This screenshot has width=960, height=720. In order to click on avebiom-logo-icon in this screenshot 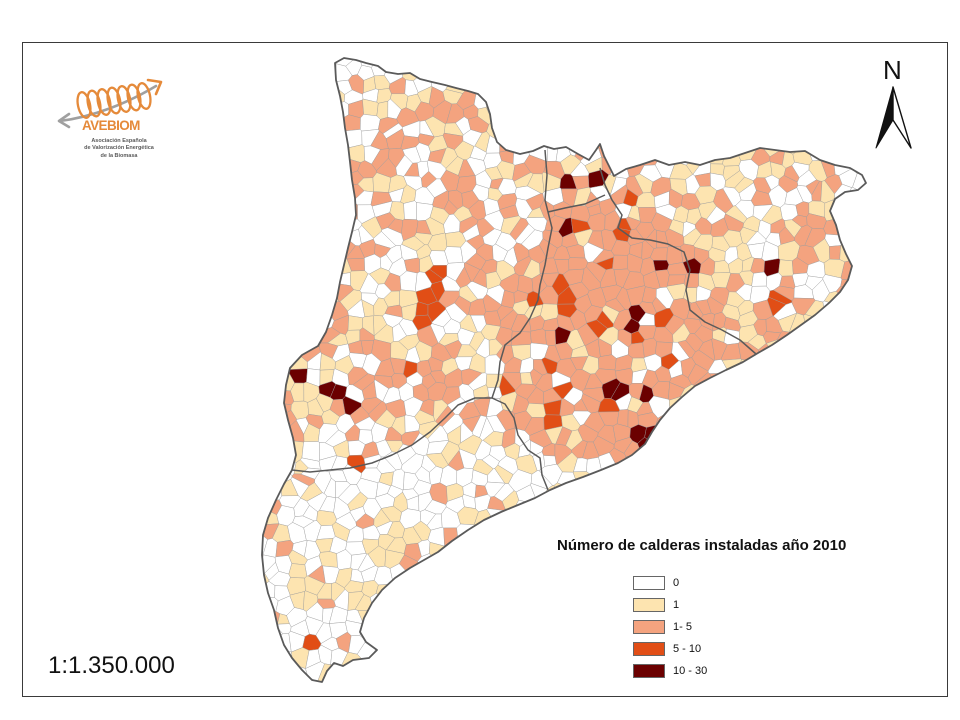, I will do `click(110, 103)`.